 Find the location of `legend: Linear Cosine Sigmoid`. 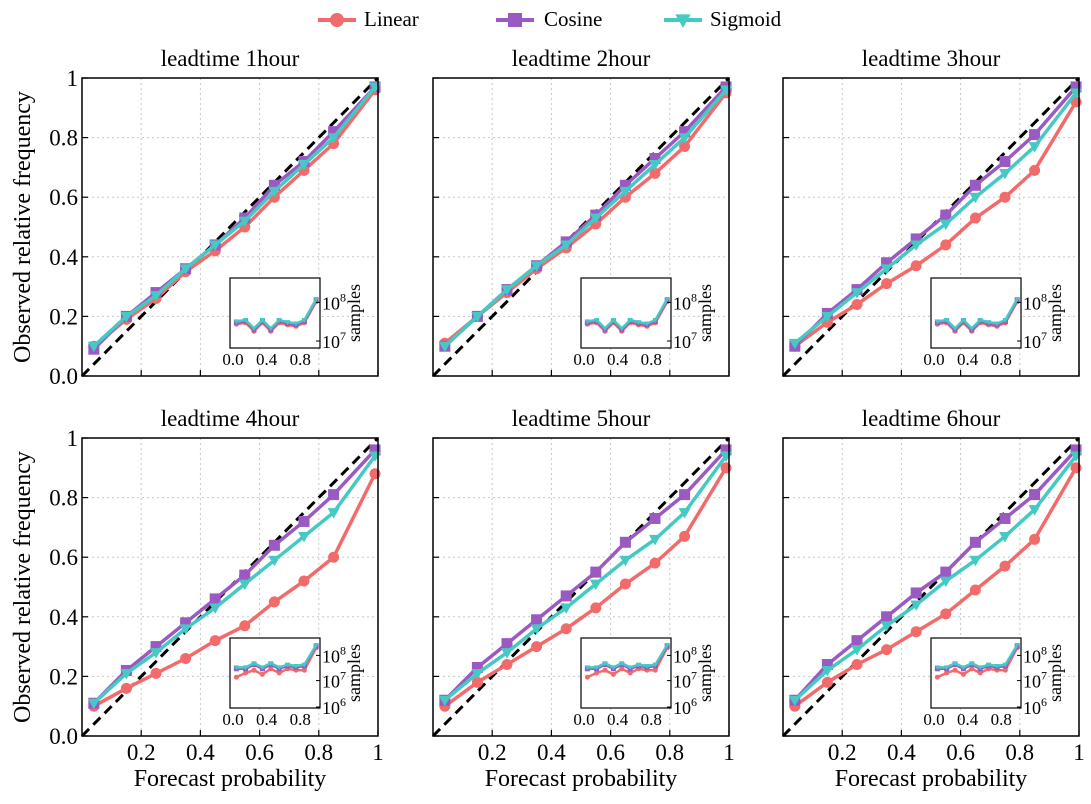

legend: Linear Cosine Sigmoid is located at coordinates (550, 19).